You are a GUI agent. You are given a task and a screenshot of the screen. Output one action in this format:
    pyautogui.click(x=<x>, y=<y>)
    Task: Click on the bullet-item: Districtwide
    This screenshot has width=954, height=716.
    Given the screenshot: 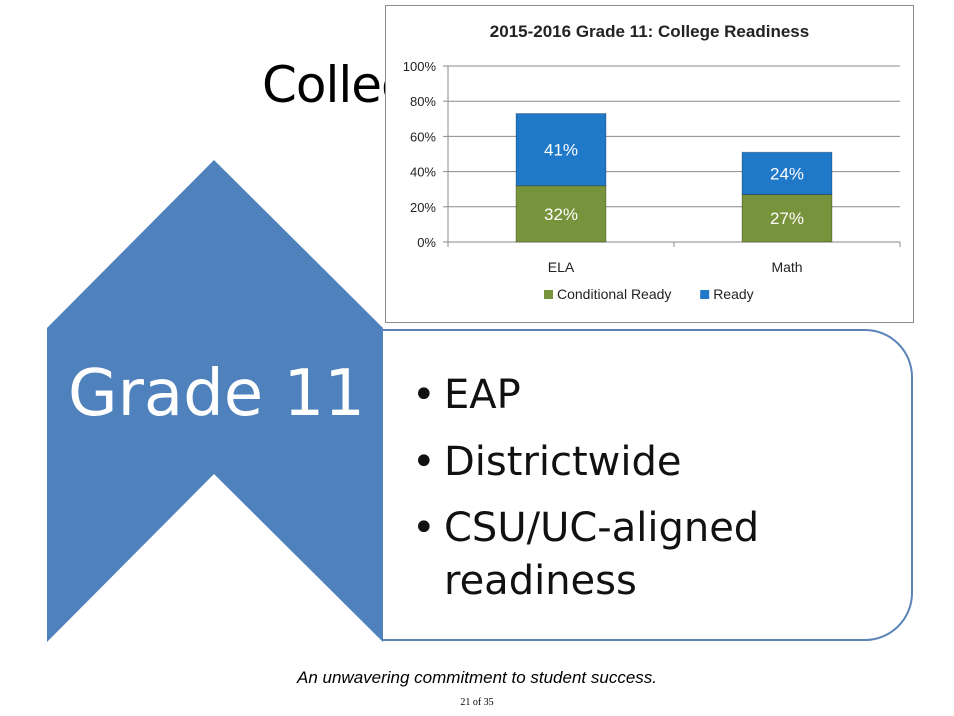 What is the action you would take?
    pyautogui.click(x=585, y=462)
    